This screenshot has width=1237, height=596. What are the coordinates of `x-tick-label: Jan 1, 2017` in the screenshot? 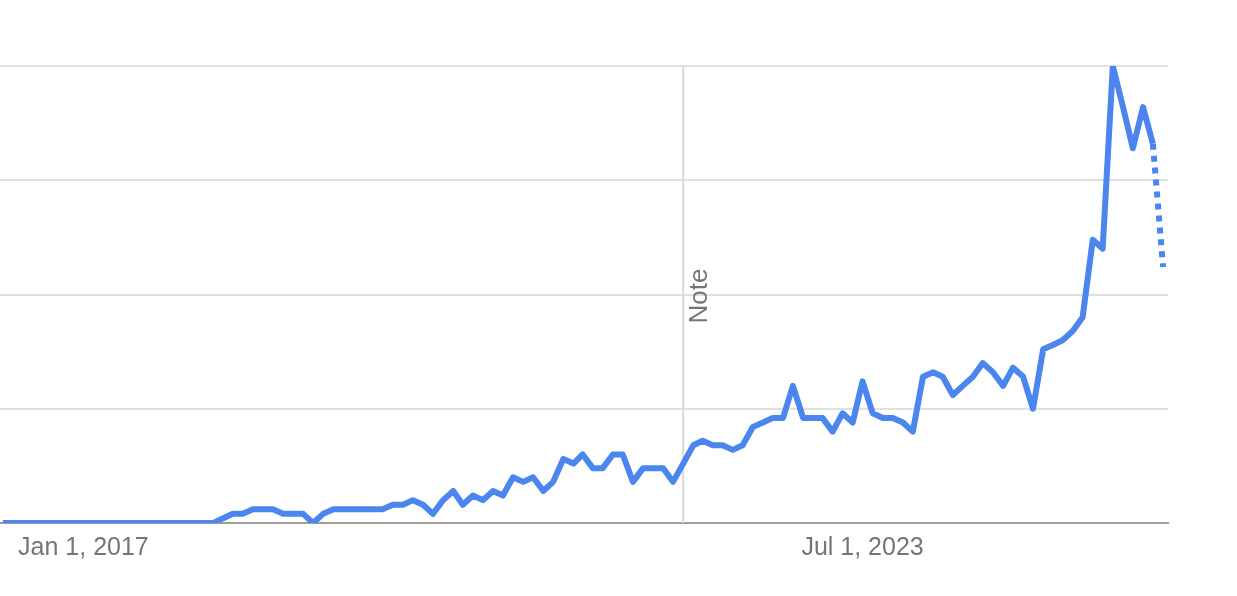 It's located at (83, 545).